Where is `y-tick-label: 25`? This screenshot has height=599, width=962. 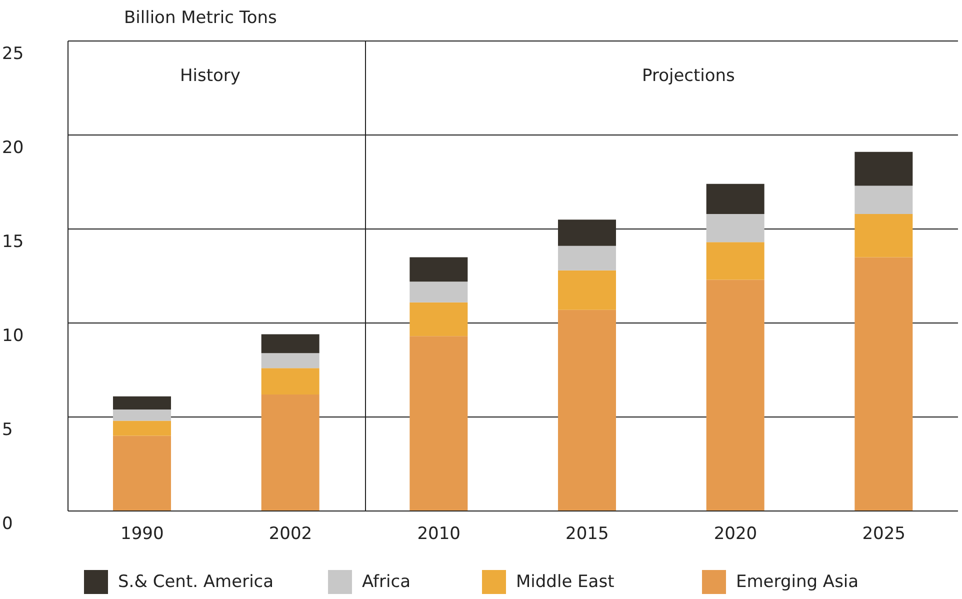 y-tick-label: 25 is located at coordinates (13, 54).